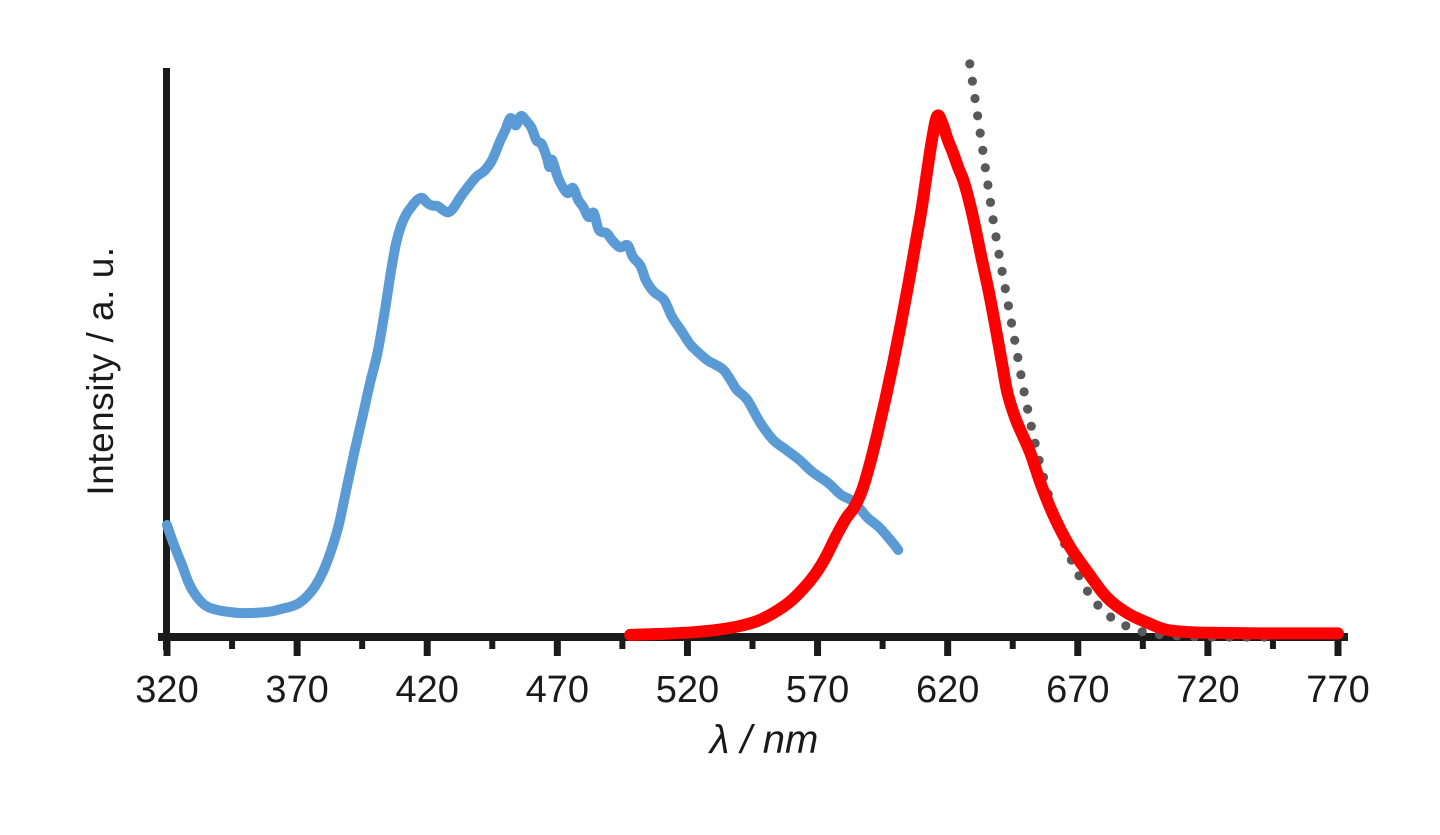 This screenshot has width=1440, height=835. I want to click on x-tick-label: 420, so click(427, 690).